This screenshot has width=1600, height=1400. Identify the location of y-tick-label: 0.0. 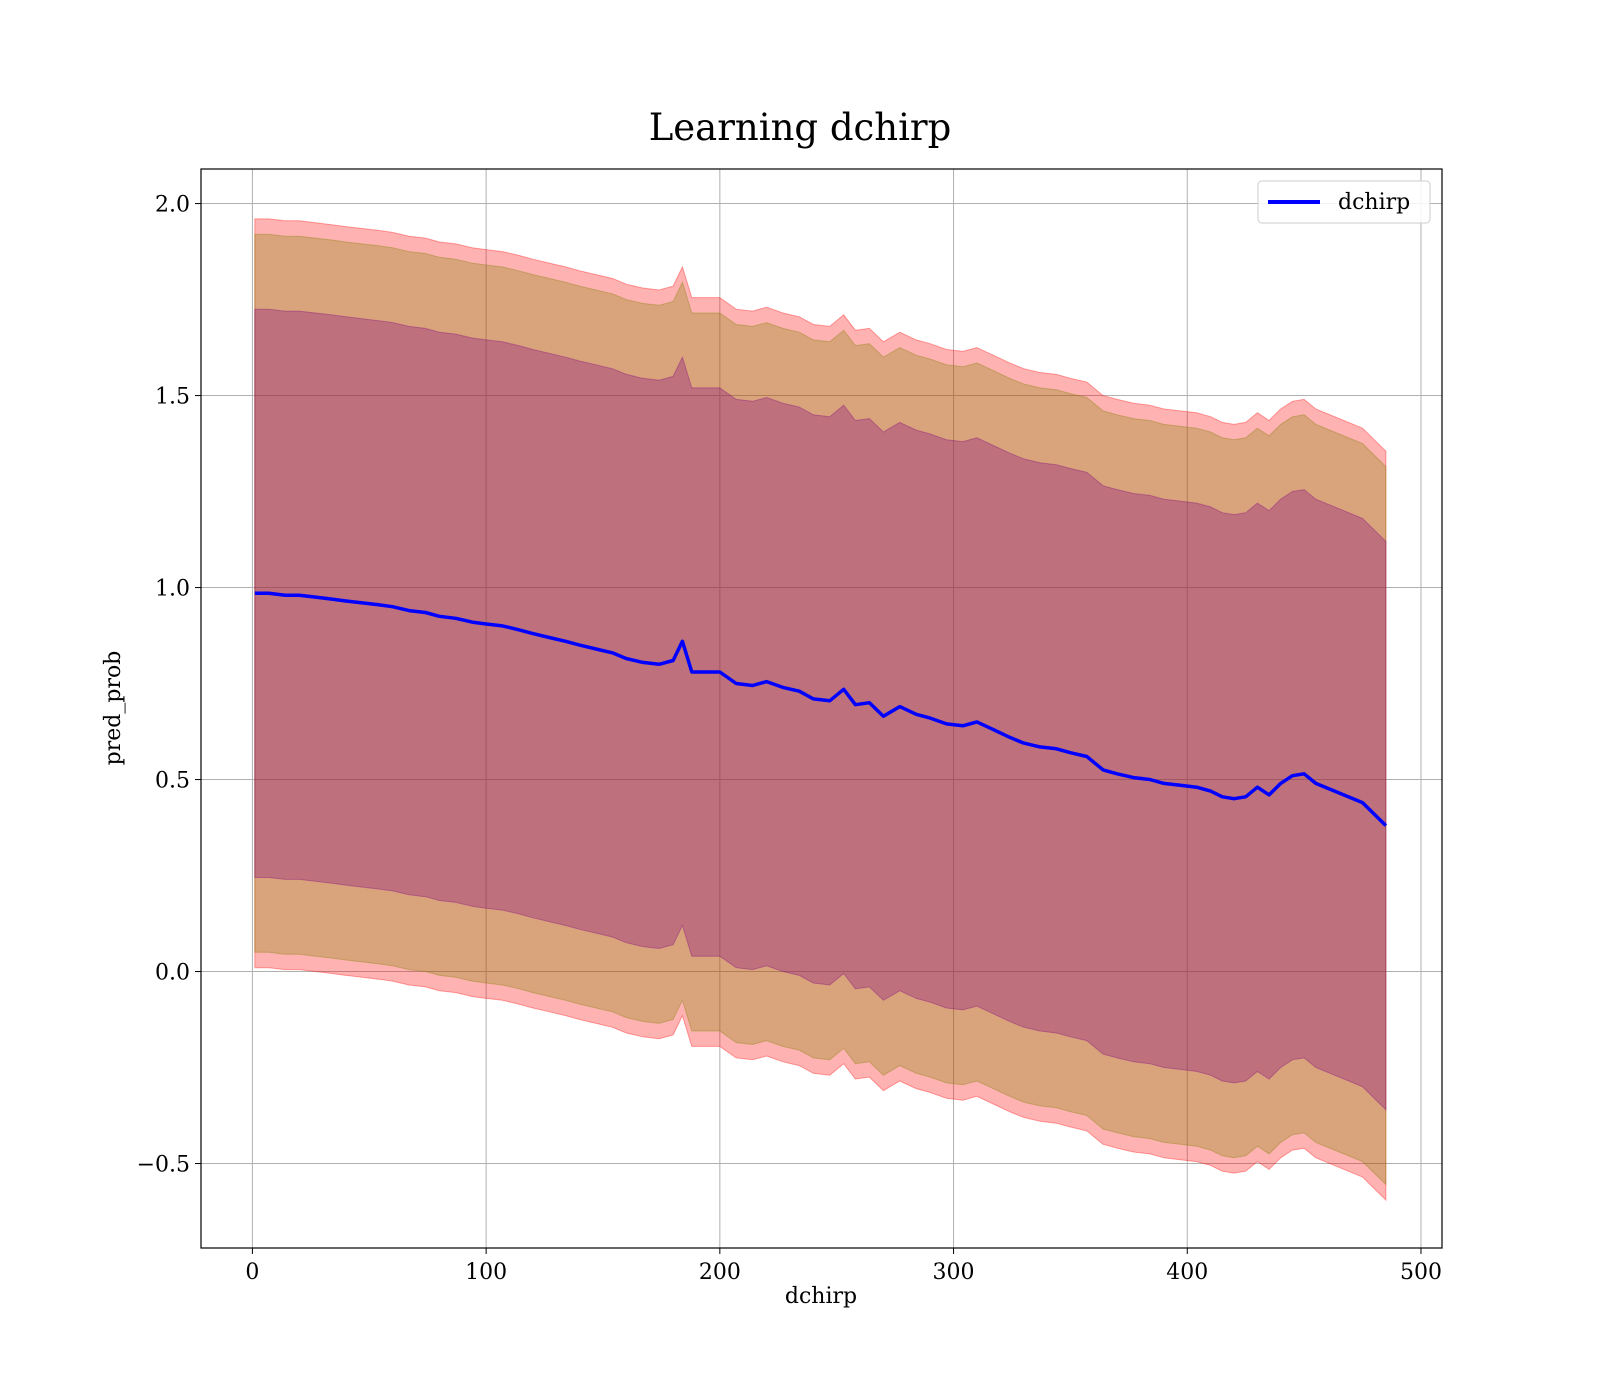
(172, 973).